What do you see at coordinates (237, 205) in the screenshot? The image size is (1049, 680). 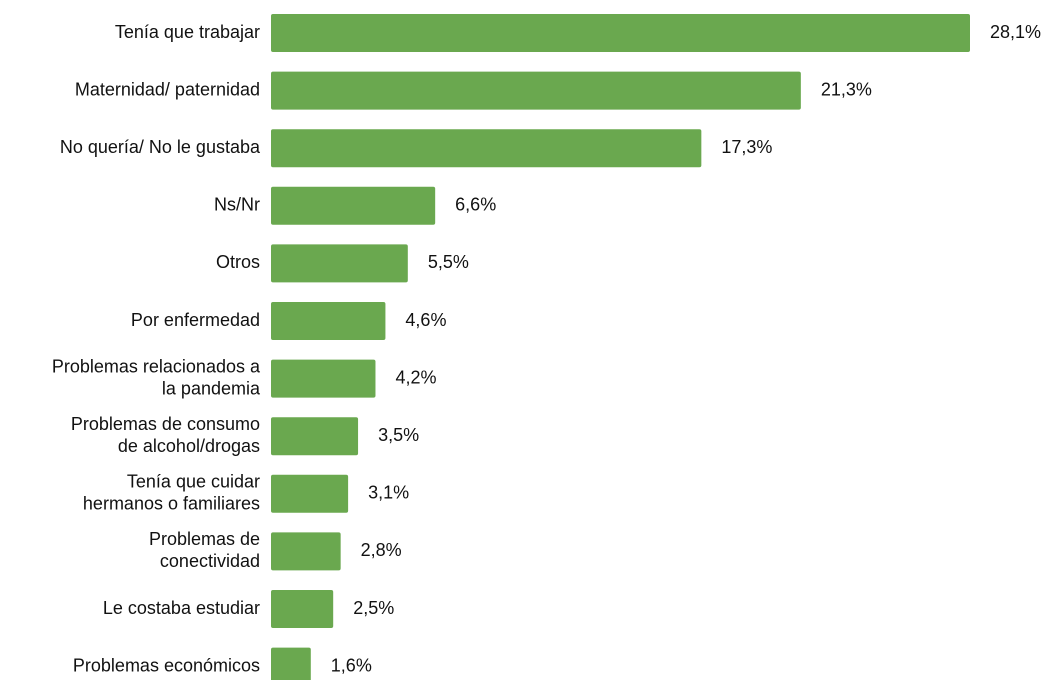 I see `category-label: Ns/Nr` at bounding box center [237, 205].